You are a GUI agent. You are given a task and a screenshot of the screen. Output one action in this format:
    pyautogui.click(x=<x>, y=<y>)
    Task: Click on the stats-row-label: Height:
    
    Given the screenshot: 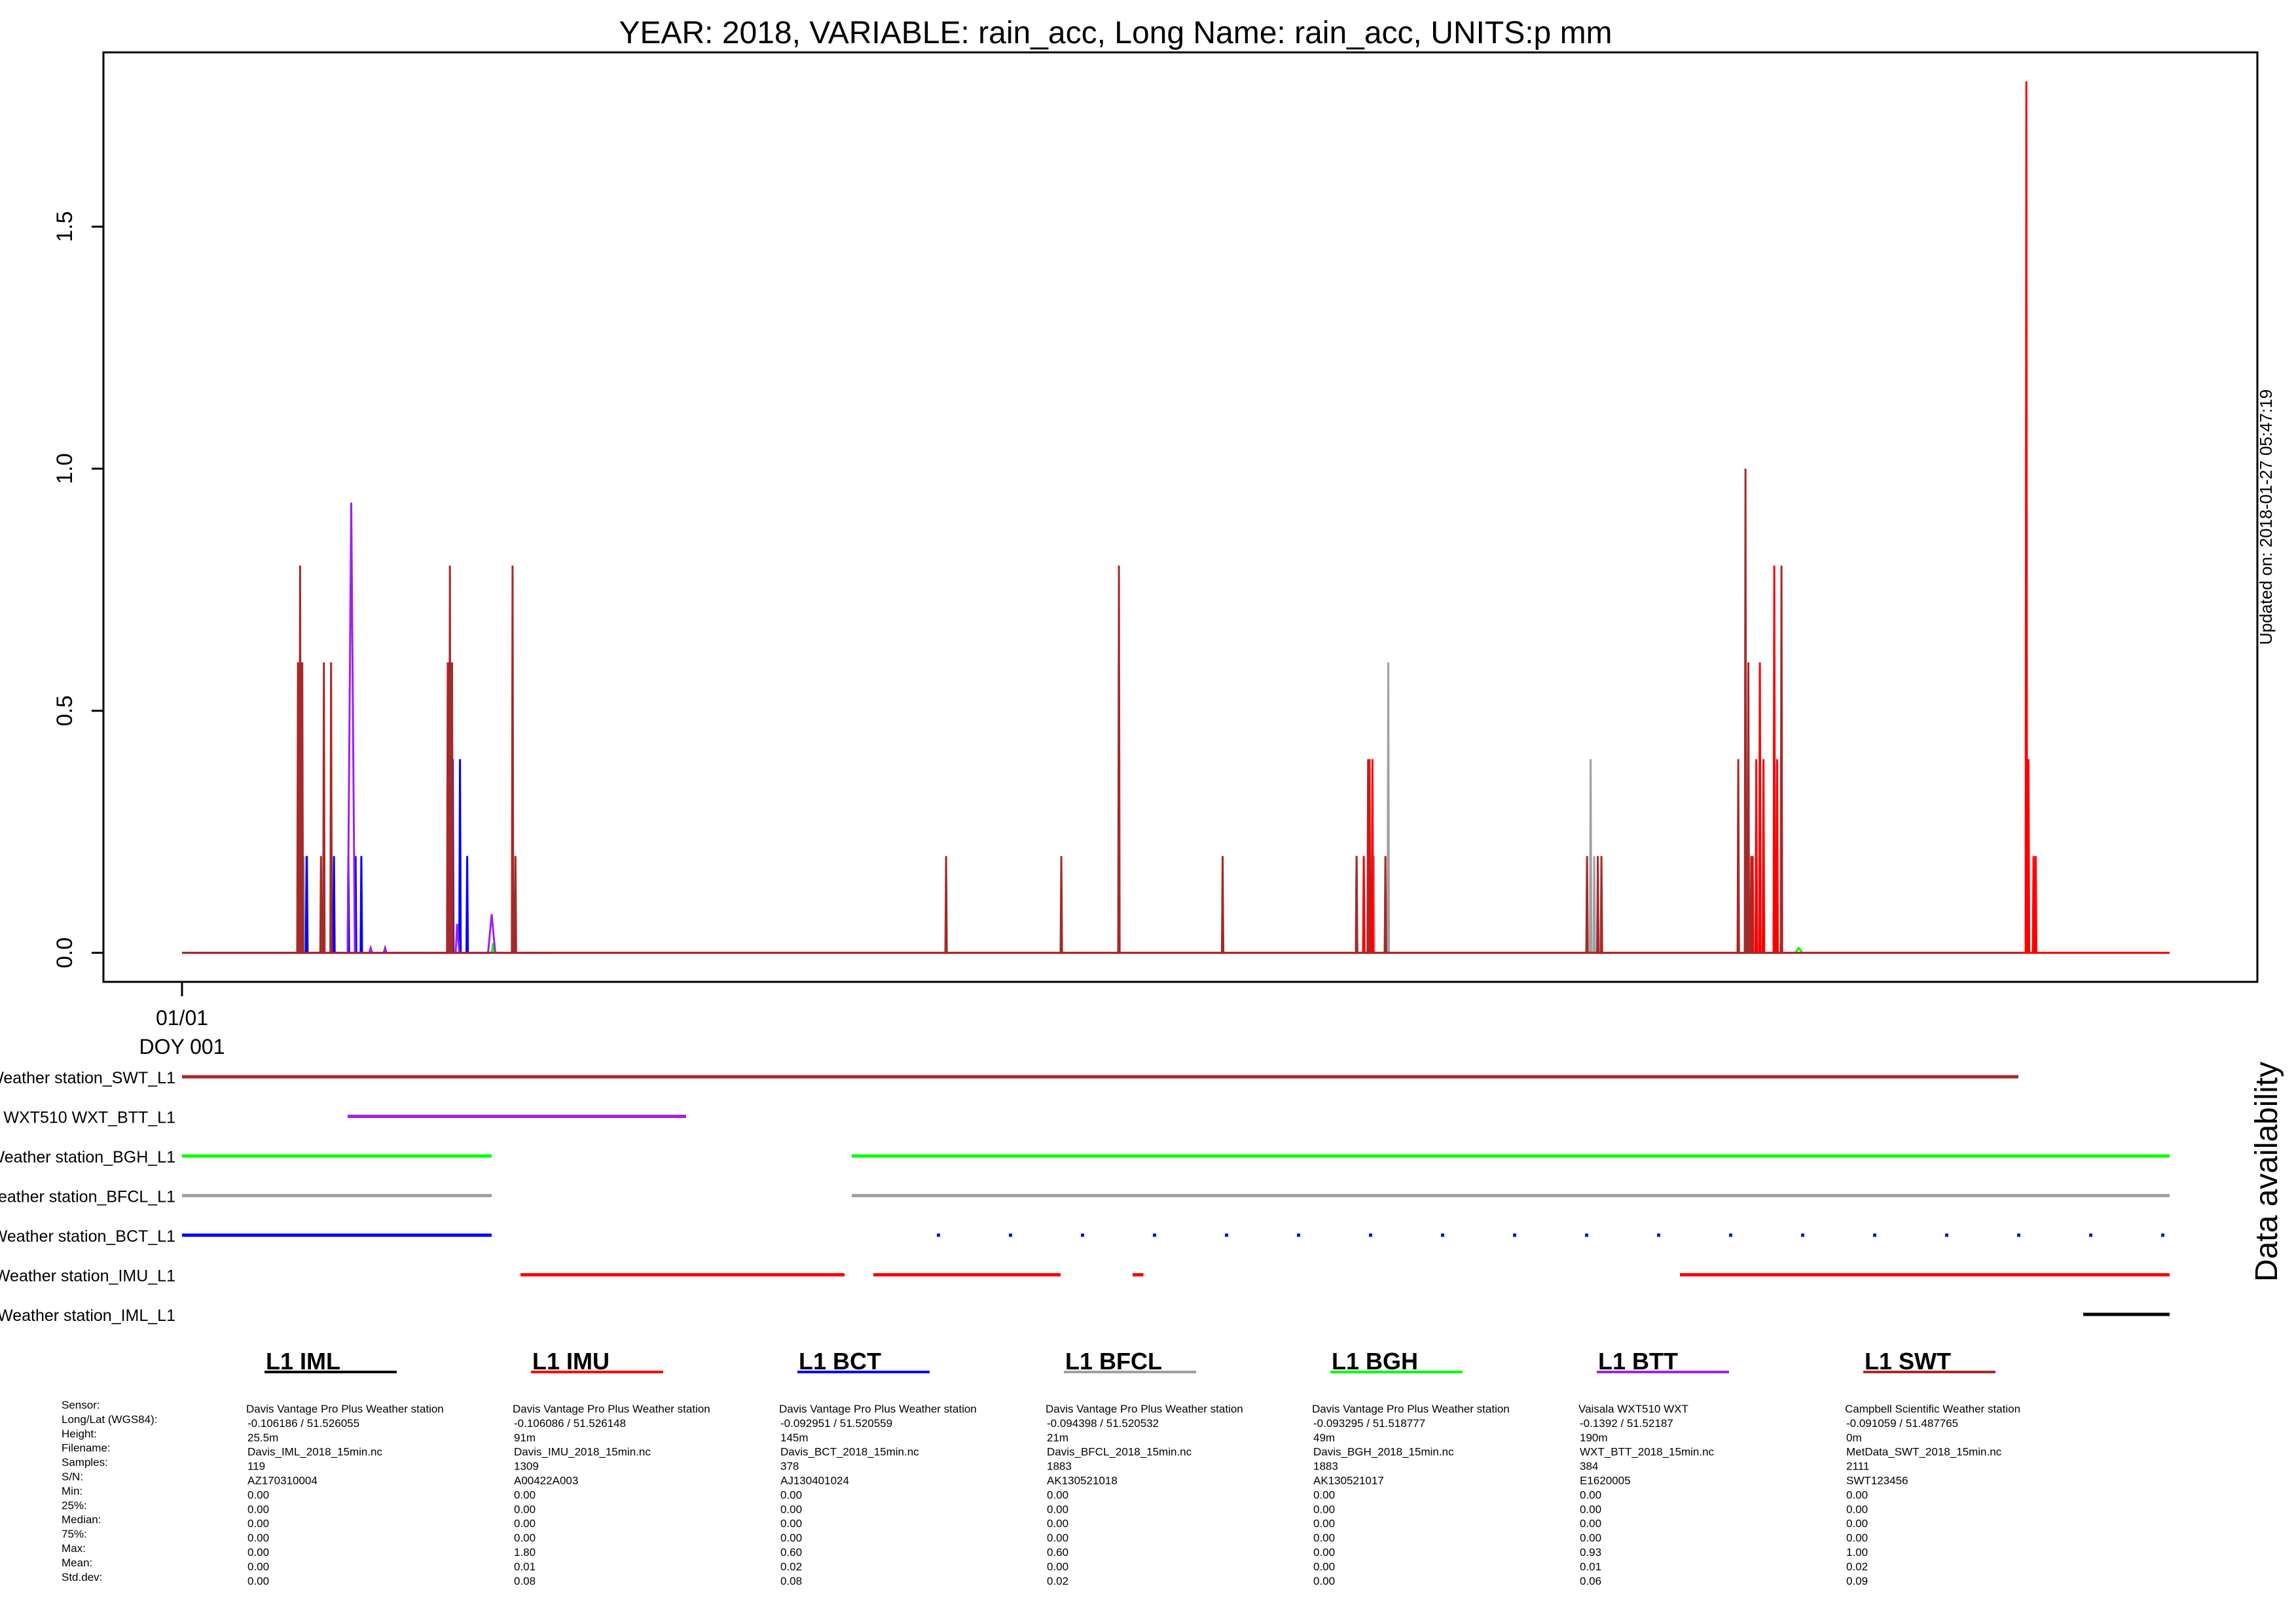 What is the action you would take?
    pyautogui.click(x=79, y=1434)
    